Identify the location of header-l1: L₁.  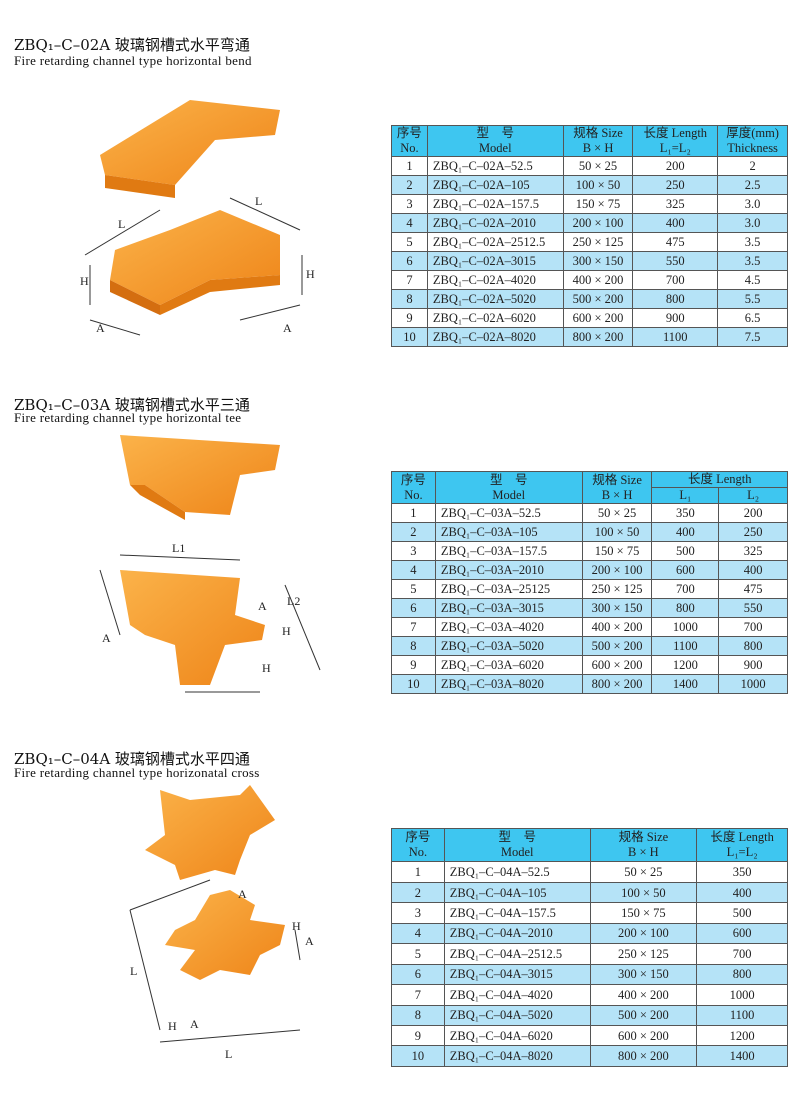
(685, 495).